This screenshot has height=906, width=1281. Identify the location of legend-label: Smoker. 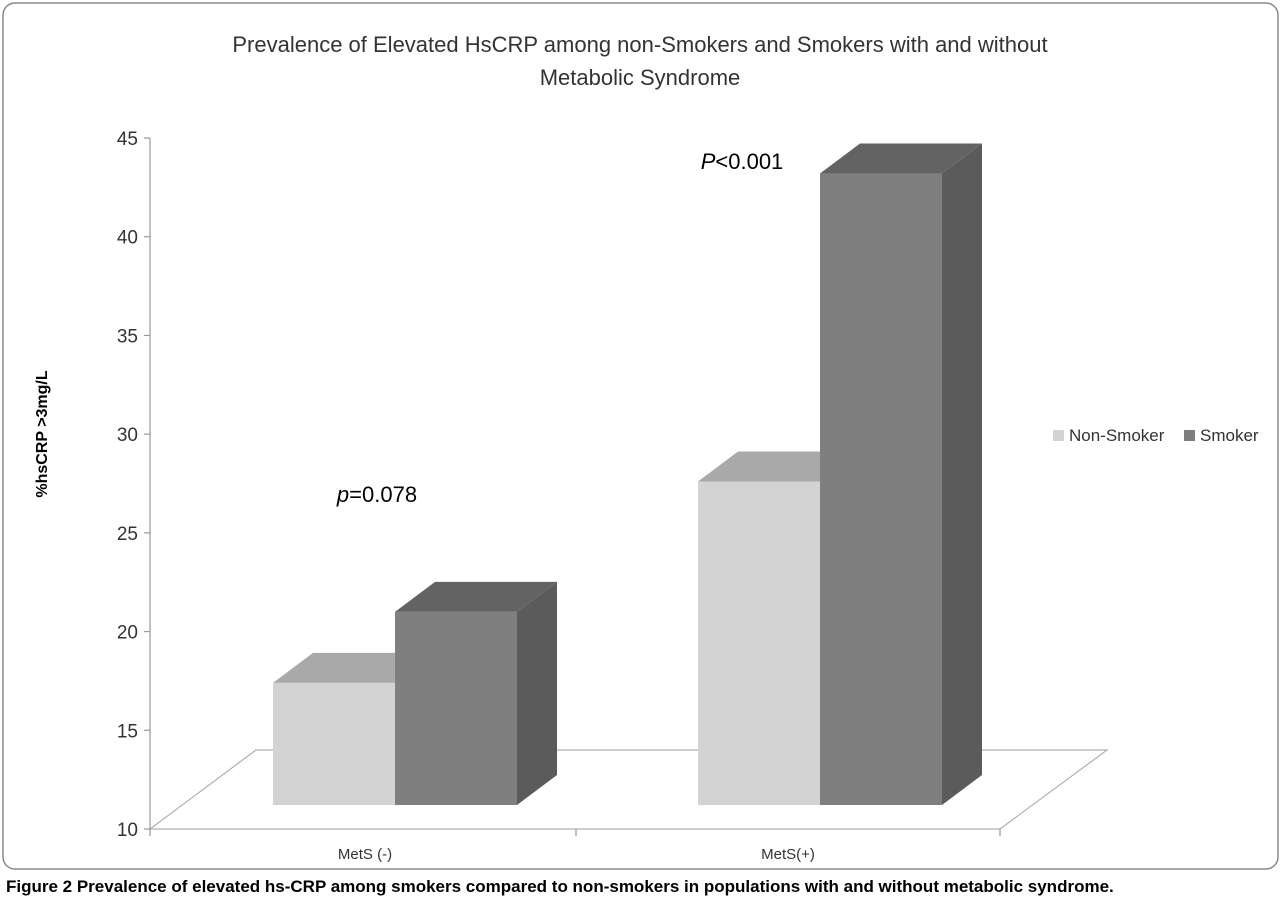
(1229, 435).